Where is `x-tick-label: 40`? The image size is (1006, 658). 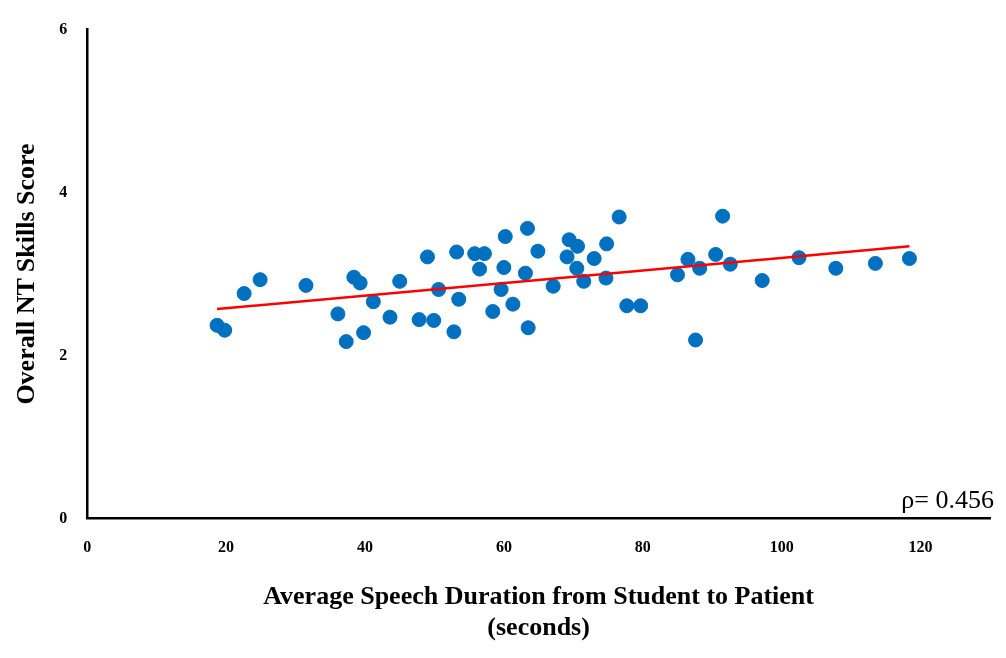 x-tick-label: 40 is located at coordinates (364, 547).